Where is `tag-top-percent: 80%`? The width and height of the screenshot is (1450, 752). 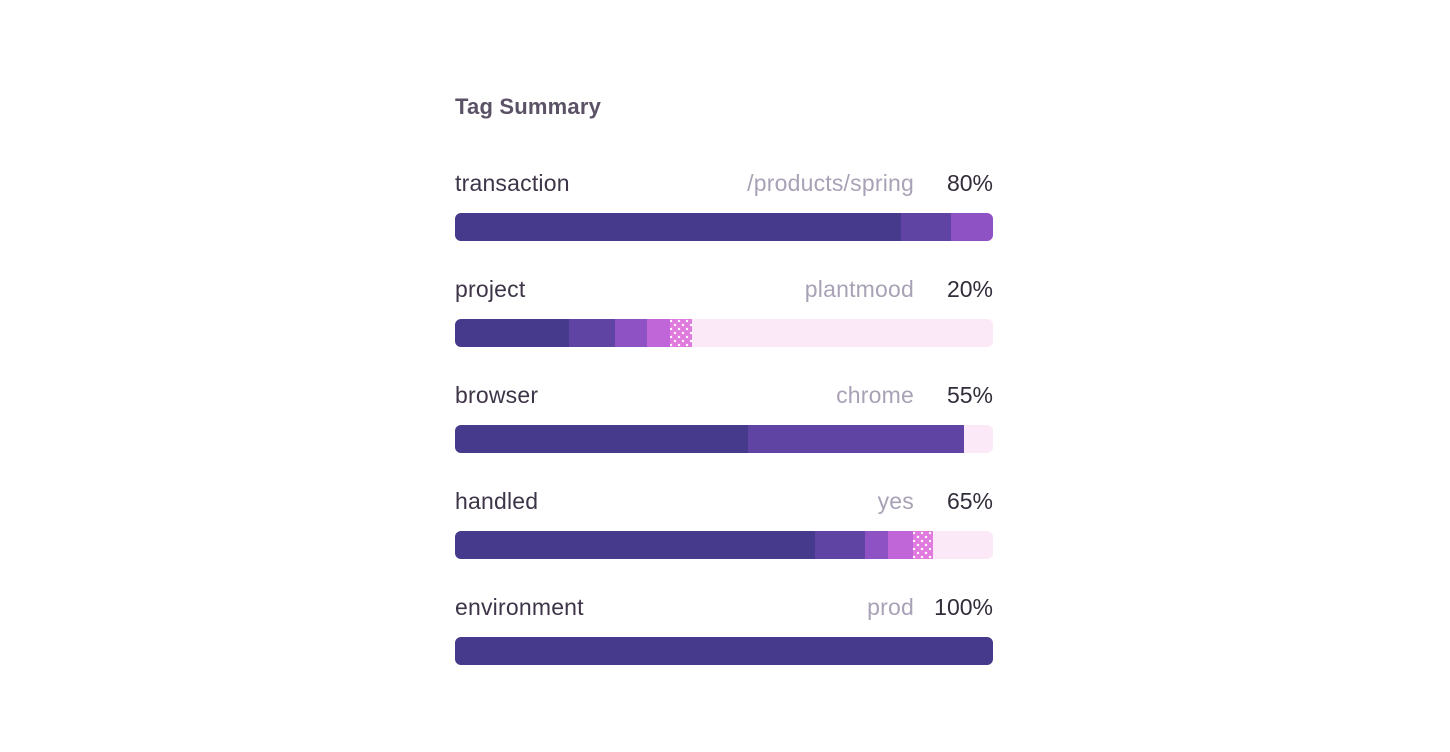
tag-top-percent: 80% is located at coordinates (969, 183).